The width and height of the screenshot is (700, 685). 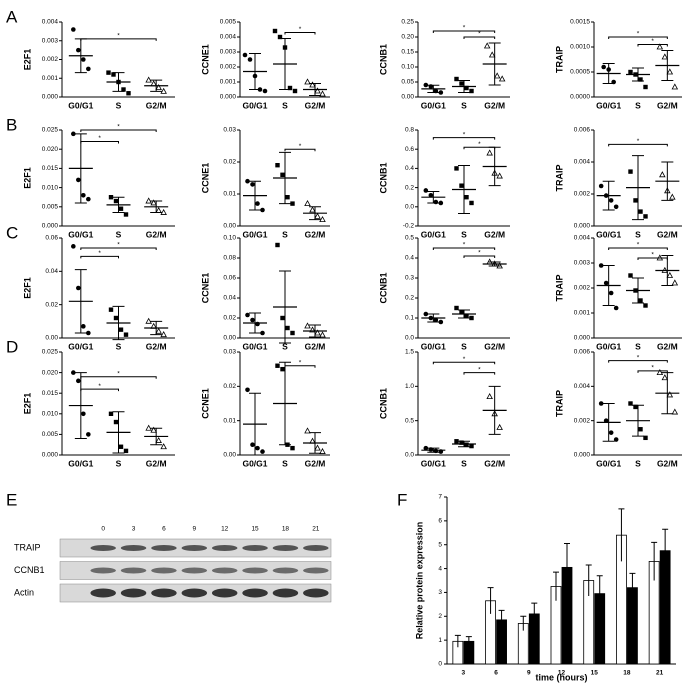 I want to click on y-tick-label: 0.5, so click(x=409, y=420).